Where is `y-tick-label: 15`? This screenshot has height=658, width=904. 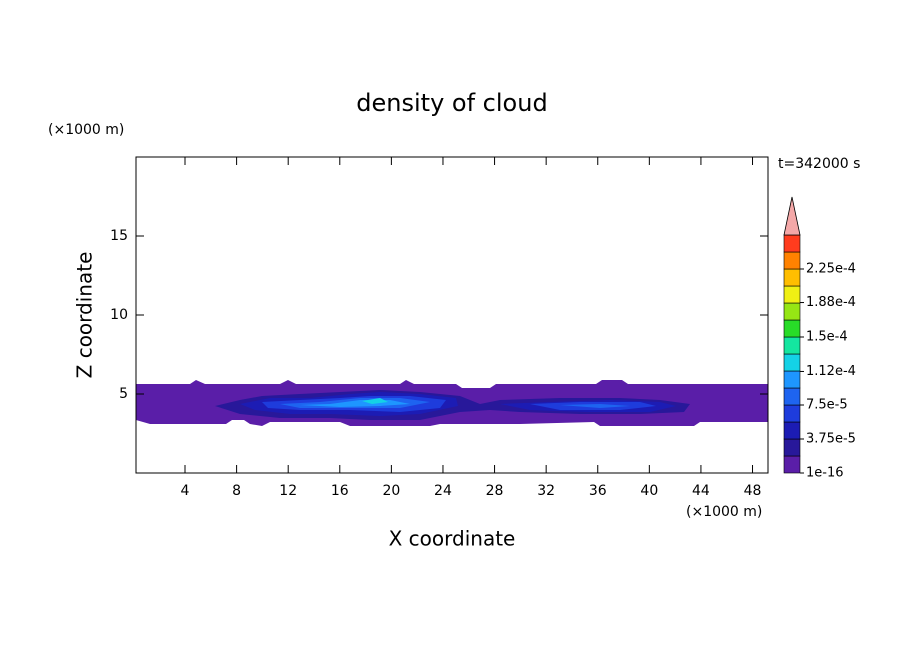 y-tick-label: 15 is located at coordinates (119, 236).